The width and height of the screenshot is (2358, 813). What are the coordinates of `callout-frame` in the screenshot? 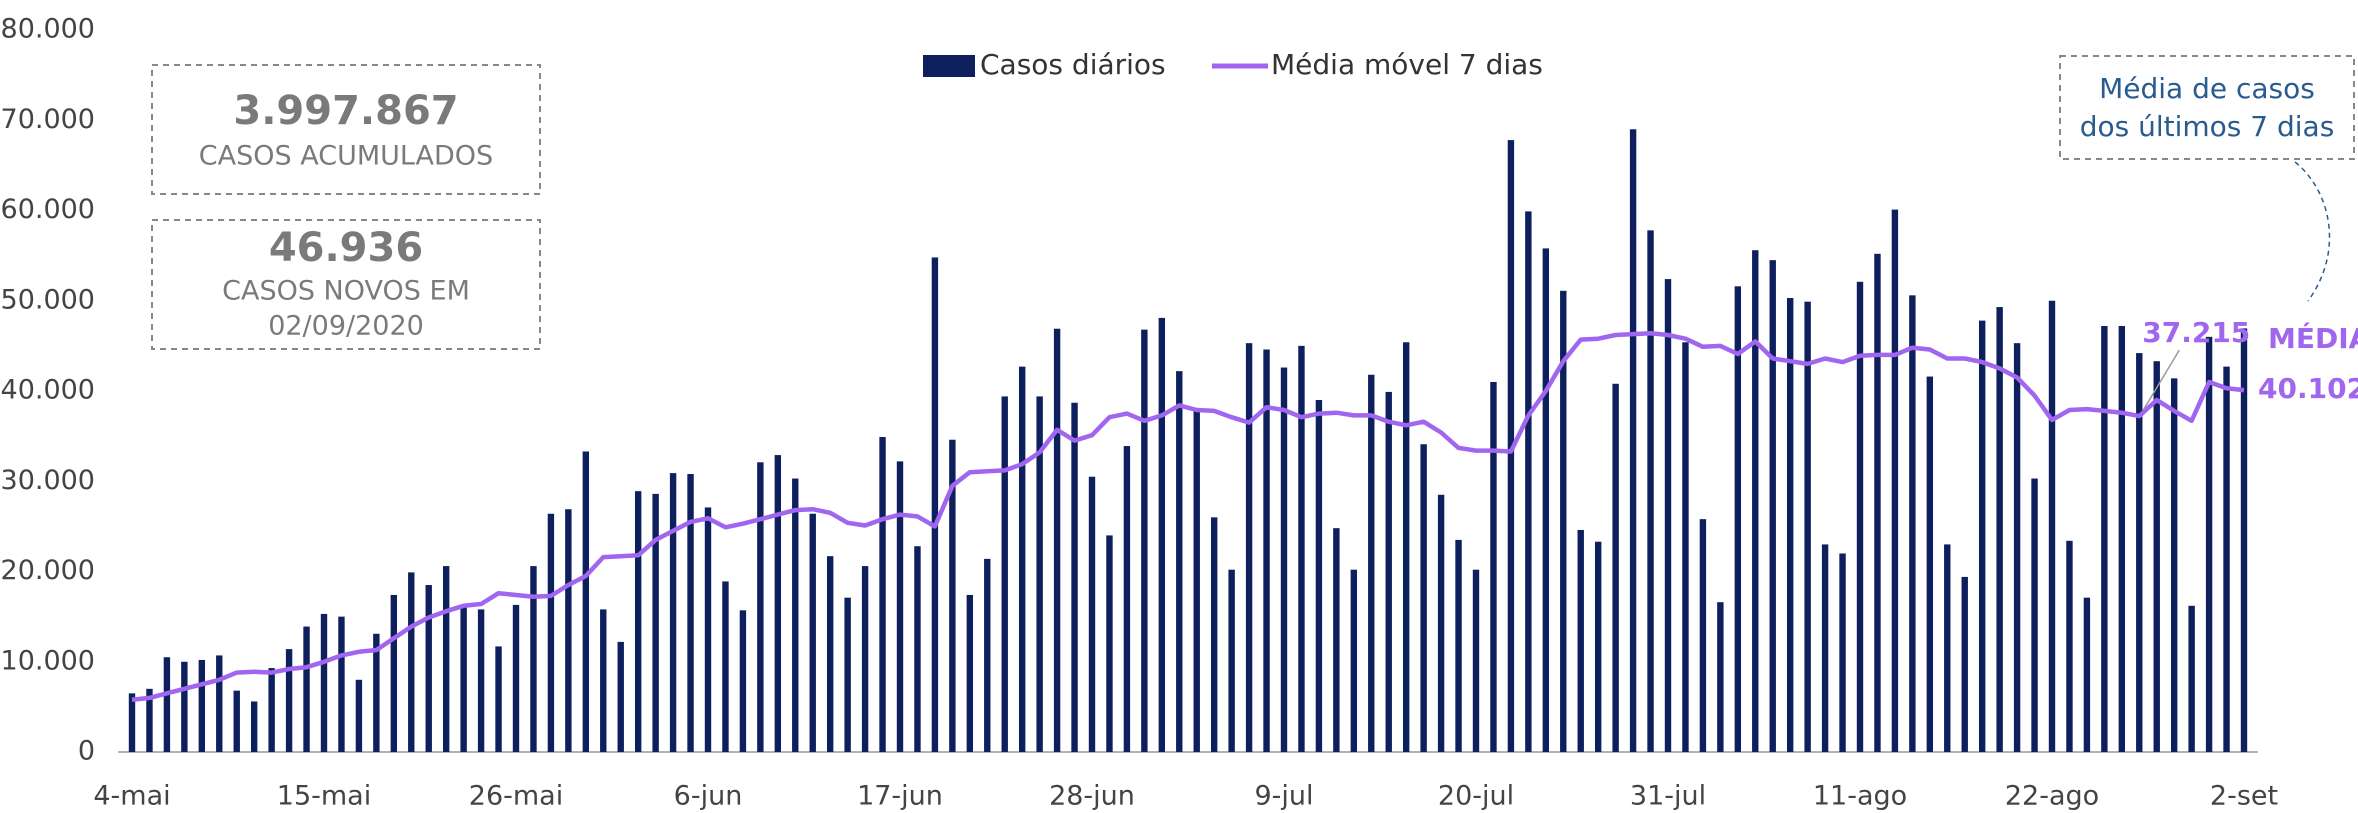 It's located at (2207, 107).